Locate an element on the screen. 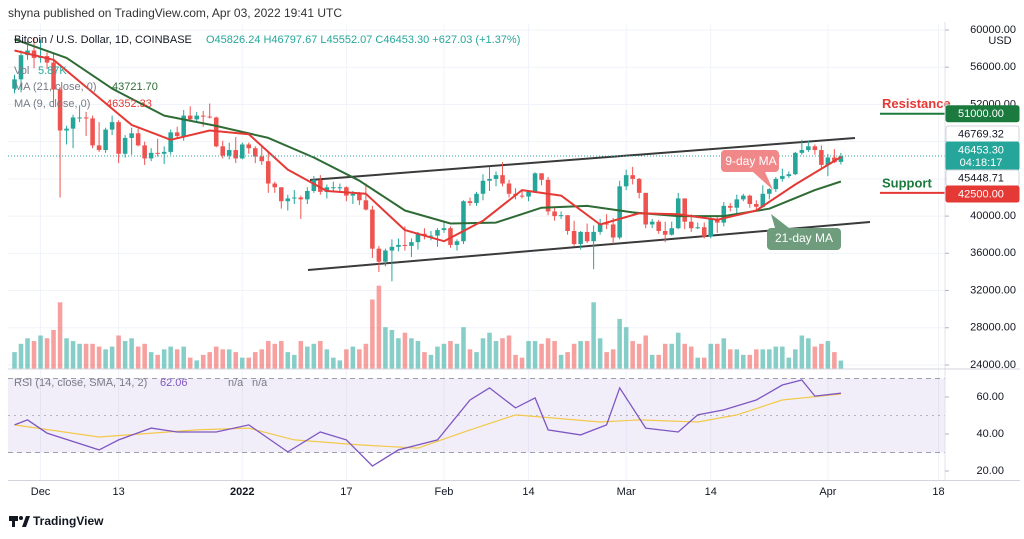 The image size is (1024, 539). x-tick-label: 13 is located at coordinates (118, 492).